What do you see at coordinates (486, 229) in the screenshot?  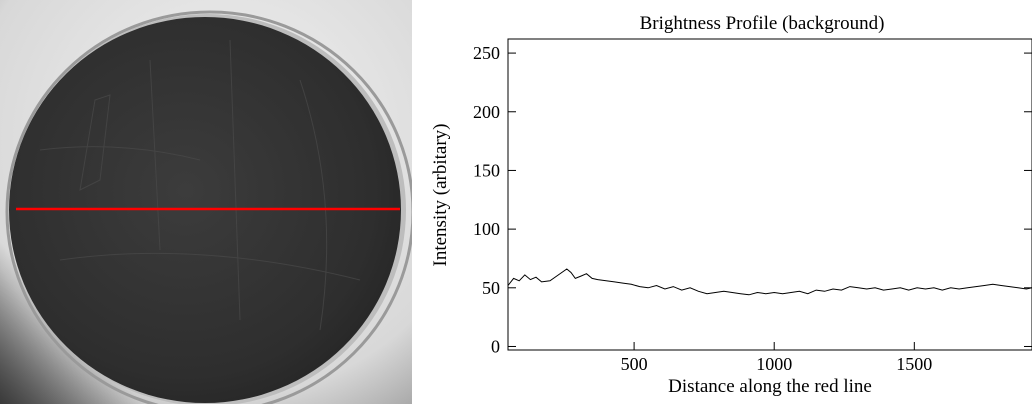 I see `y-tick-label: 100` at bounding box center [486, 229].